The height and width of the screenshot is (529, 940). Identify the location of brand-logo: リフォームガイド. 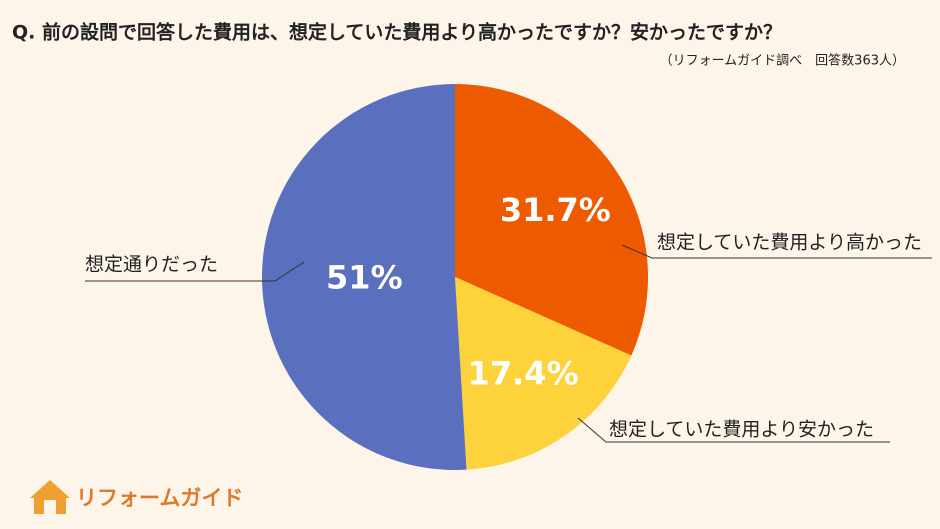
(136, 497).